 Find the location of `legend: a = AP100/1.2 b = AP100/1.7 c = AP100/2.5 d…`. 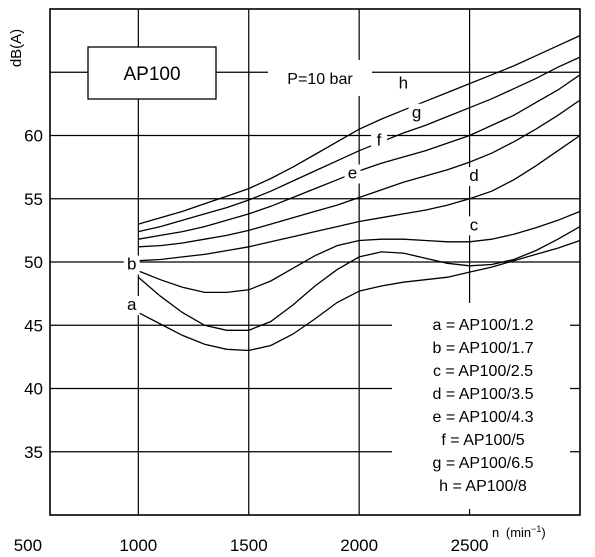

legend: a = AP100/1.2 b = AP100/1.7 c = AP100/2.5 d… is located at coordinates (481, 406).